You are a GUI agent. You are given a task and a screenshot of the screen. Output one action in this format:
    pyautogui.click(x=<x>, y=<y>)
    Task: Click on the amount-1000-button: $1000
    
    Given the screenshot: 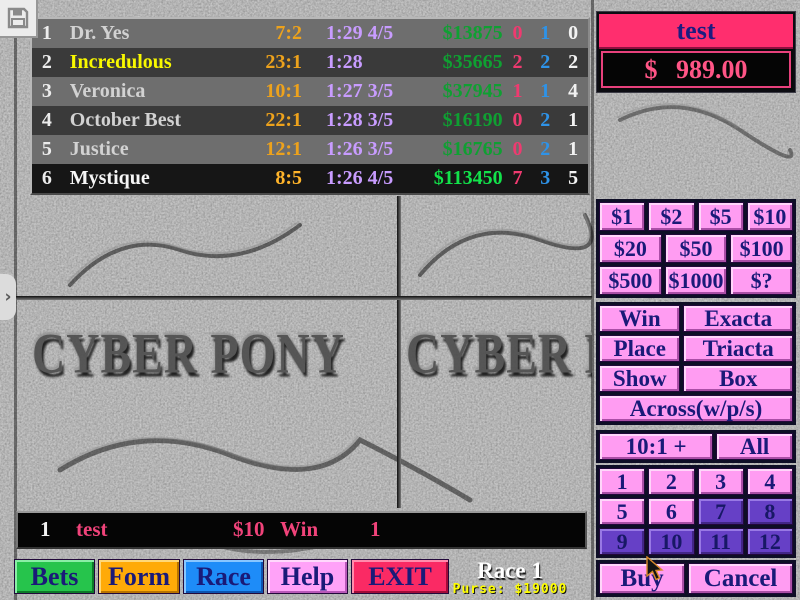 What is the action you would take?
    pyautogui.click(x=696, y=280)
    